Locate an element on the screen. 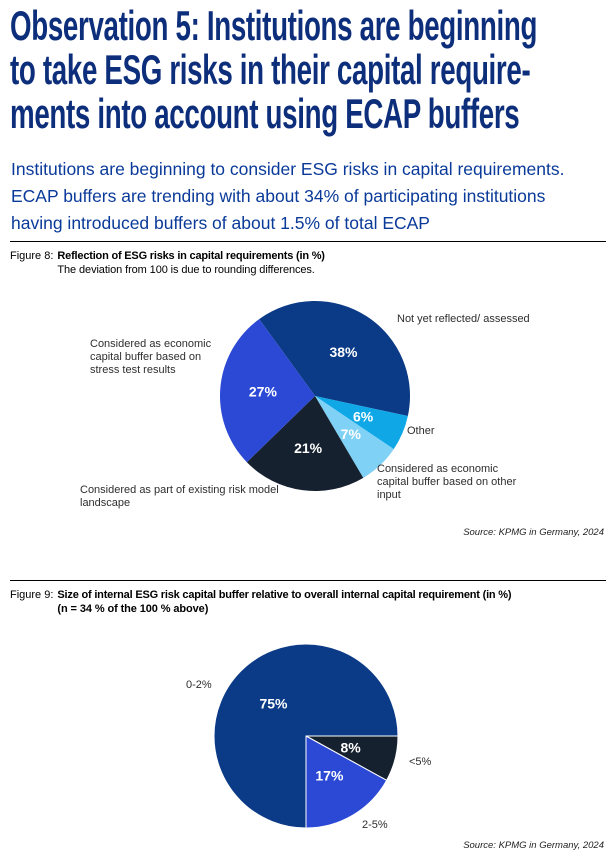 This screenshot has height=860, width=616. pie-value-label: 8% is located at coordinates (350, 747).